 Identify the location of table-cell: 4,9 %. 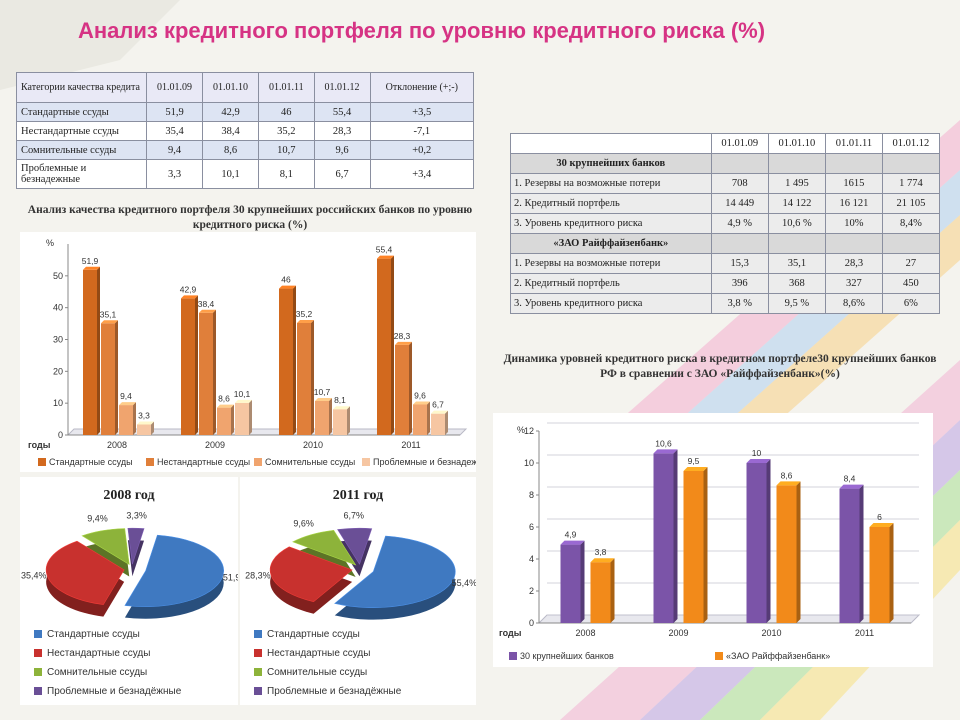
(739, 223).